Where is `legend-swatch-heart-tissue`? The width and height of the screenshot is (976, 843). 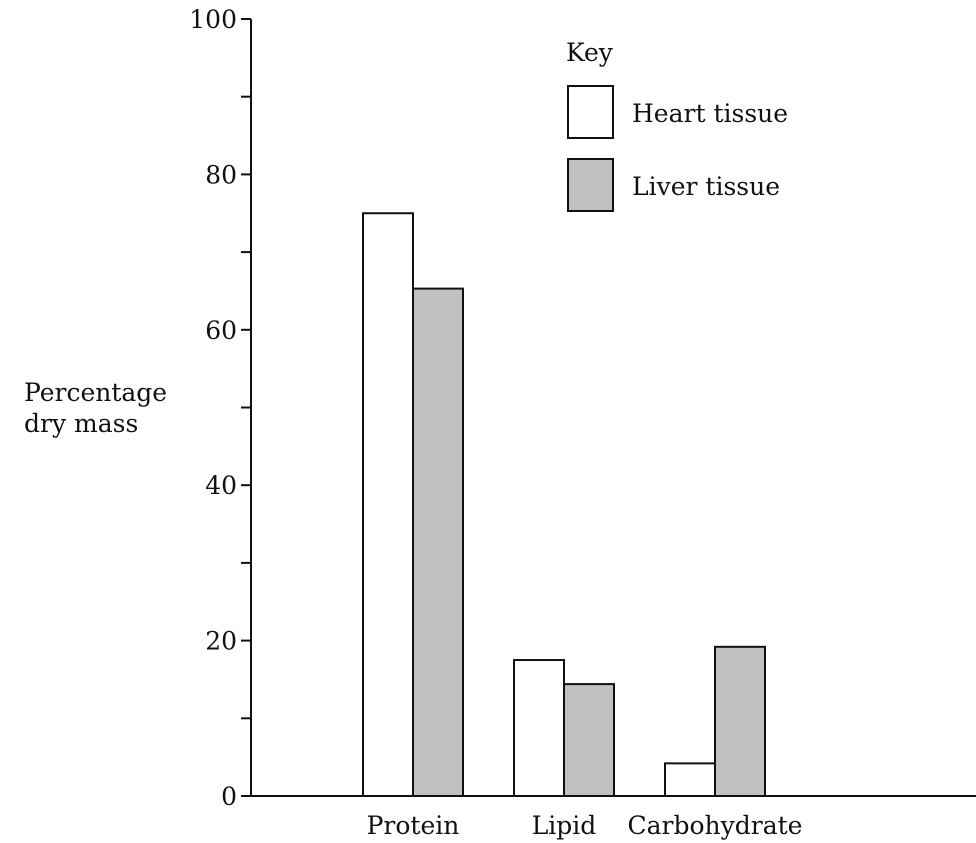 legend-swatch-heart-tissue is located at coordinates (590, 112).